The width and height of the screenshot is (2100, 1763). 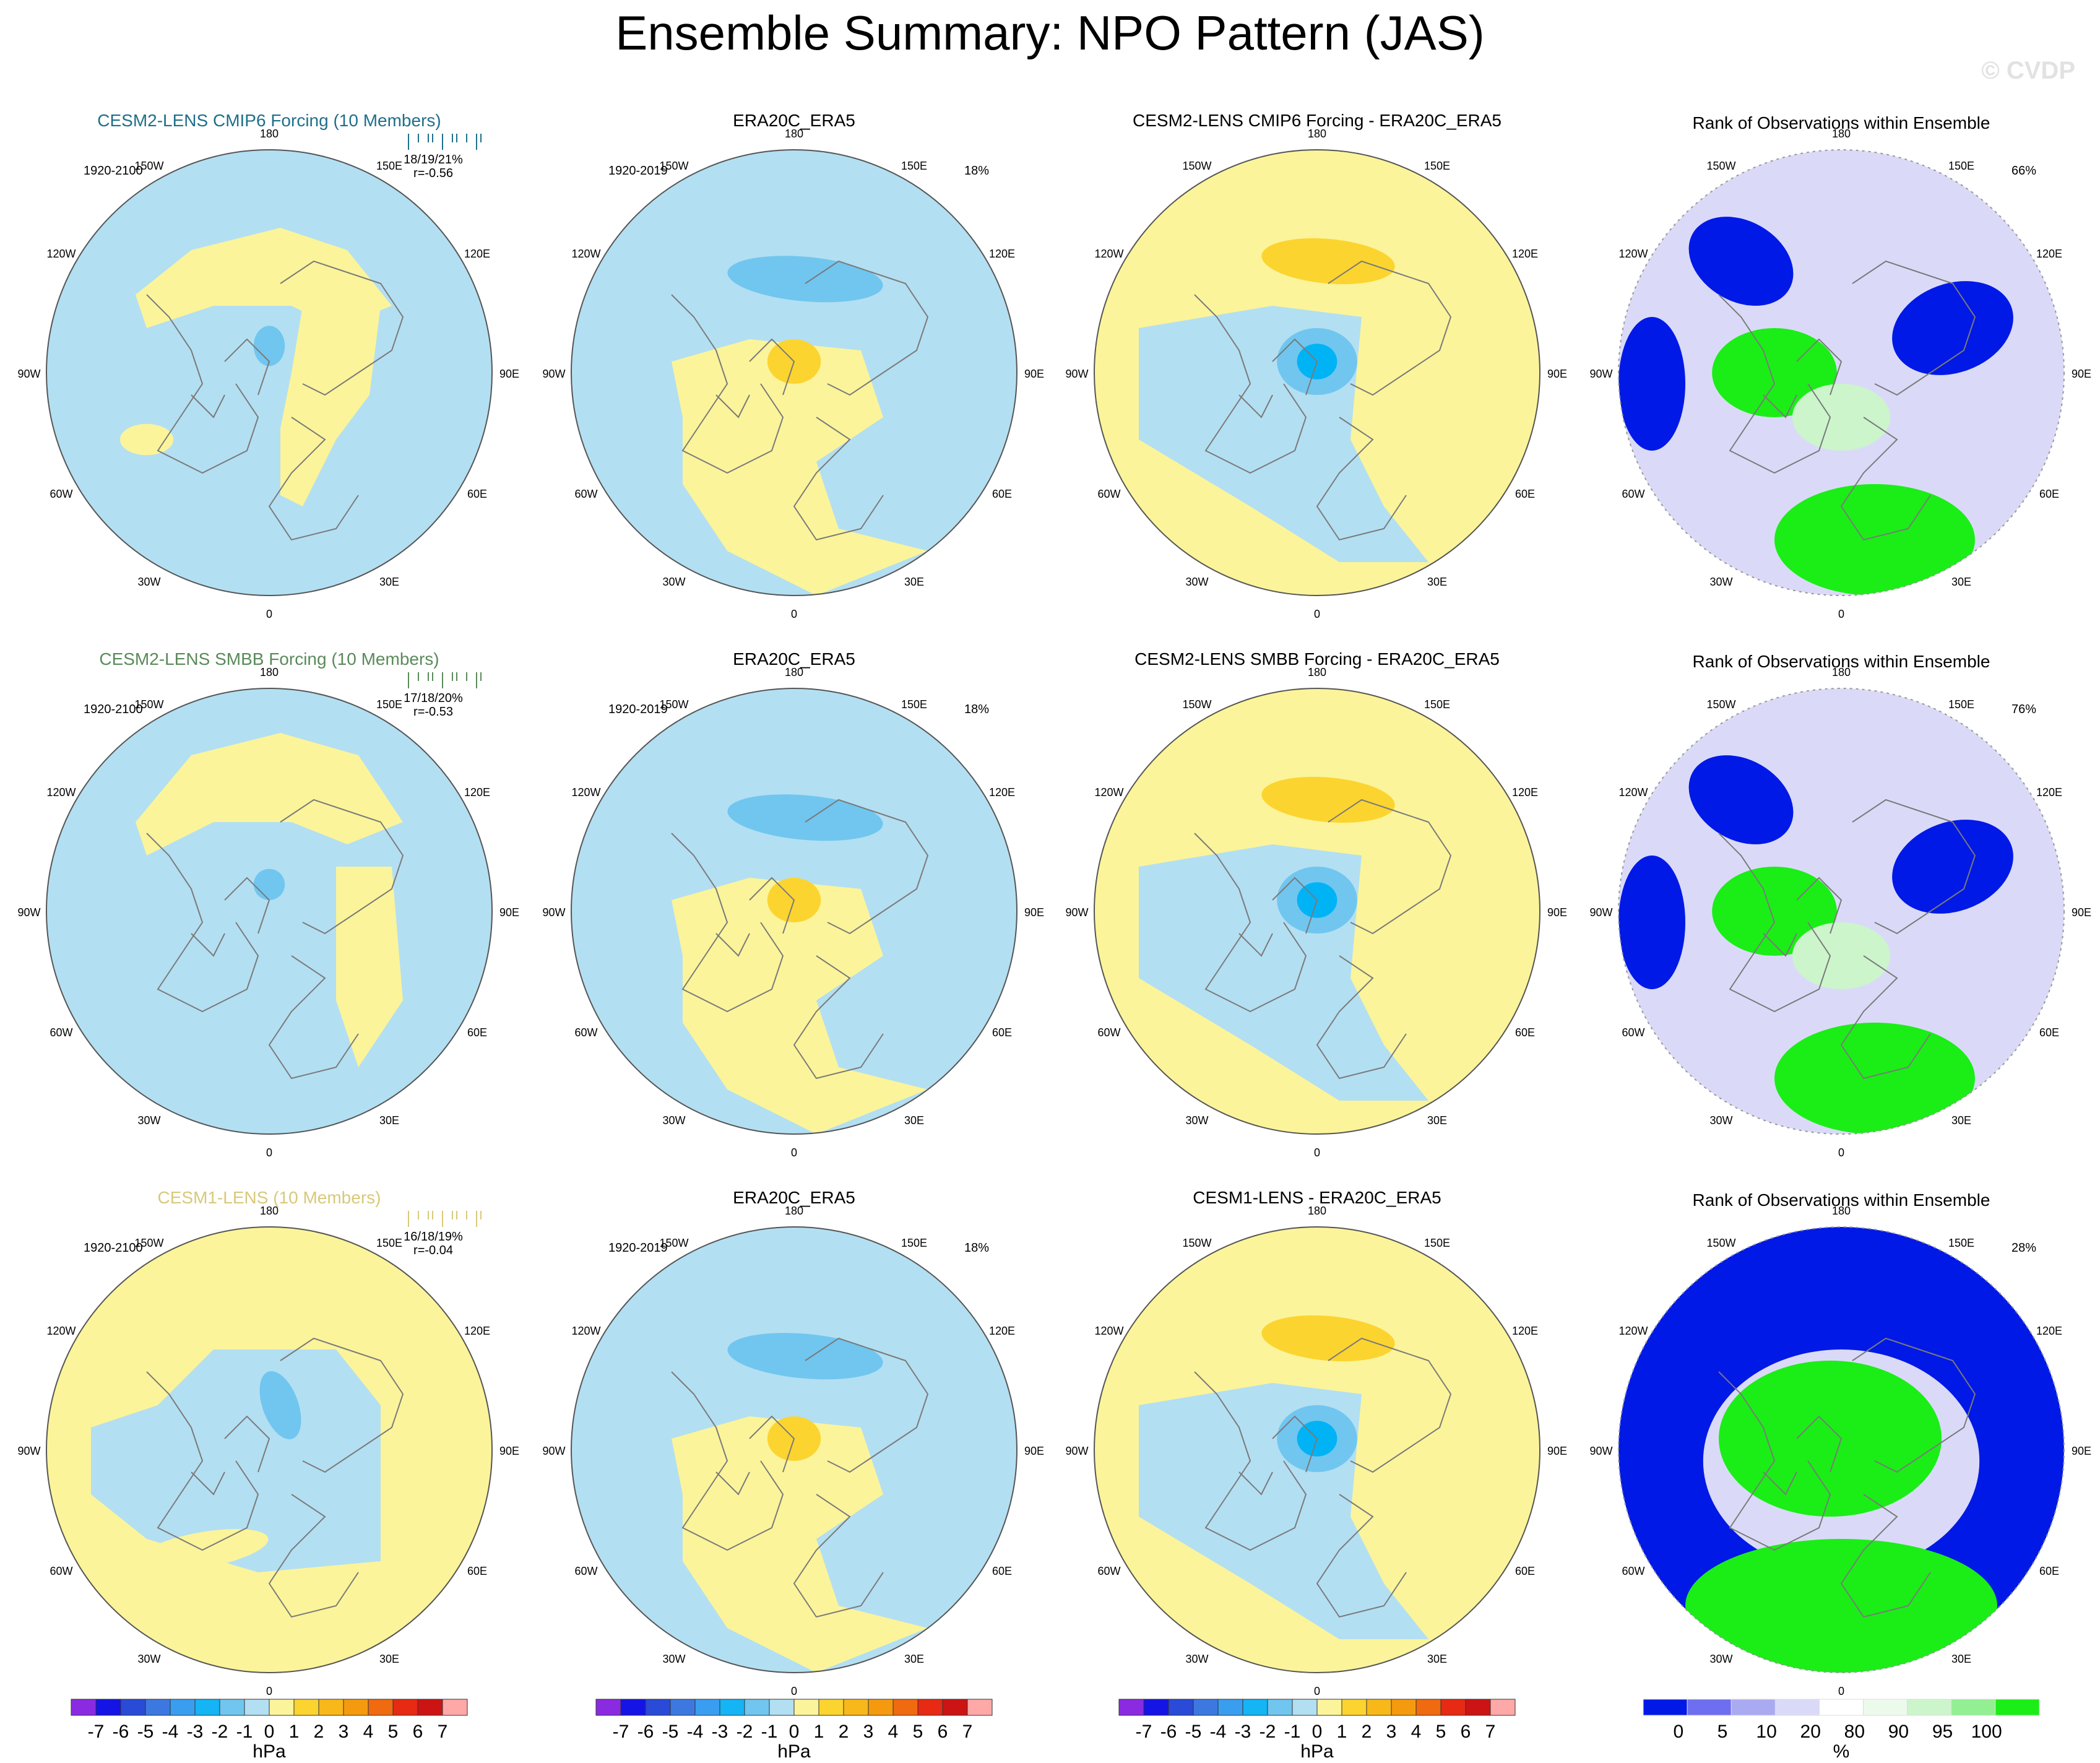 What do you see at coordinates (1766, 1732) in the screenshot?
I see `colorbar-tick-label: 10` at bounding box center [1766, 1732].